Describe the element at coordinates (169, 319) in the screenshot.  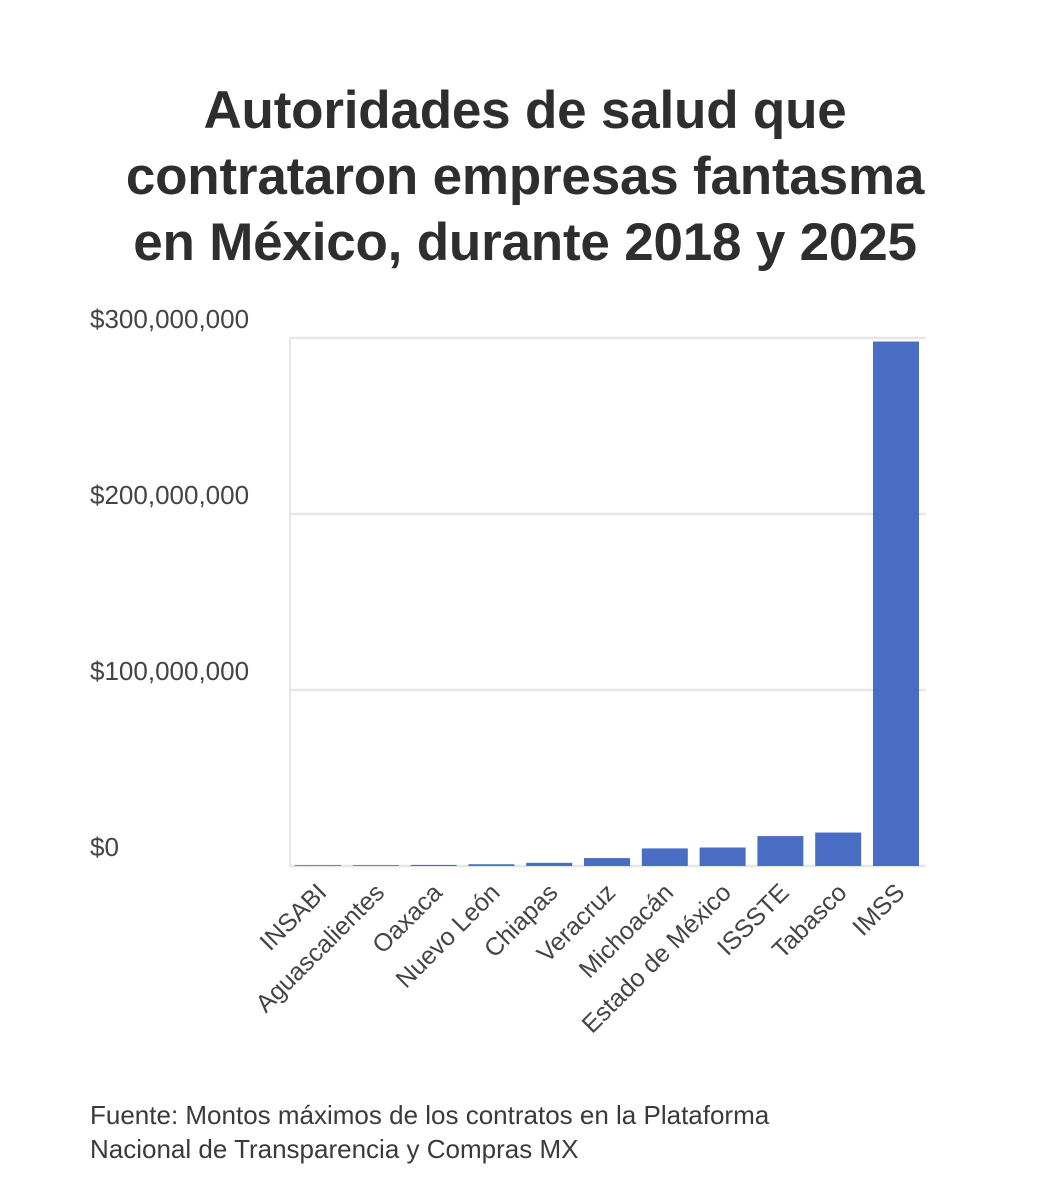
I see `y-tick-label: $300,000,000` at that location.